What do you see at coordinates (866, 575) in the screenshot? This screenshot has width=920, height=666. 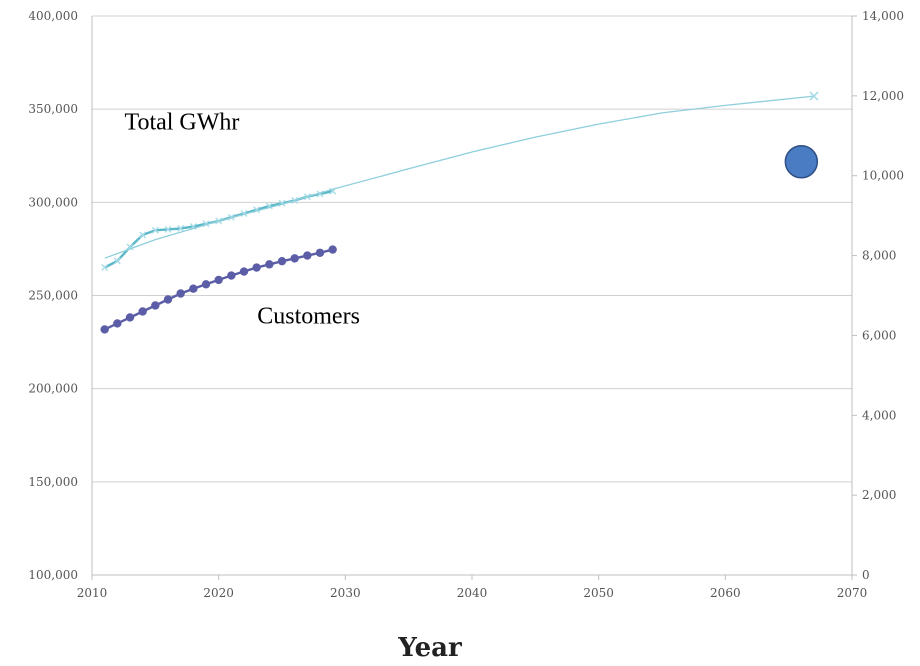 I see `y-tick-label-right: 0` at bounding box center [866, 575].